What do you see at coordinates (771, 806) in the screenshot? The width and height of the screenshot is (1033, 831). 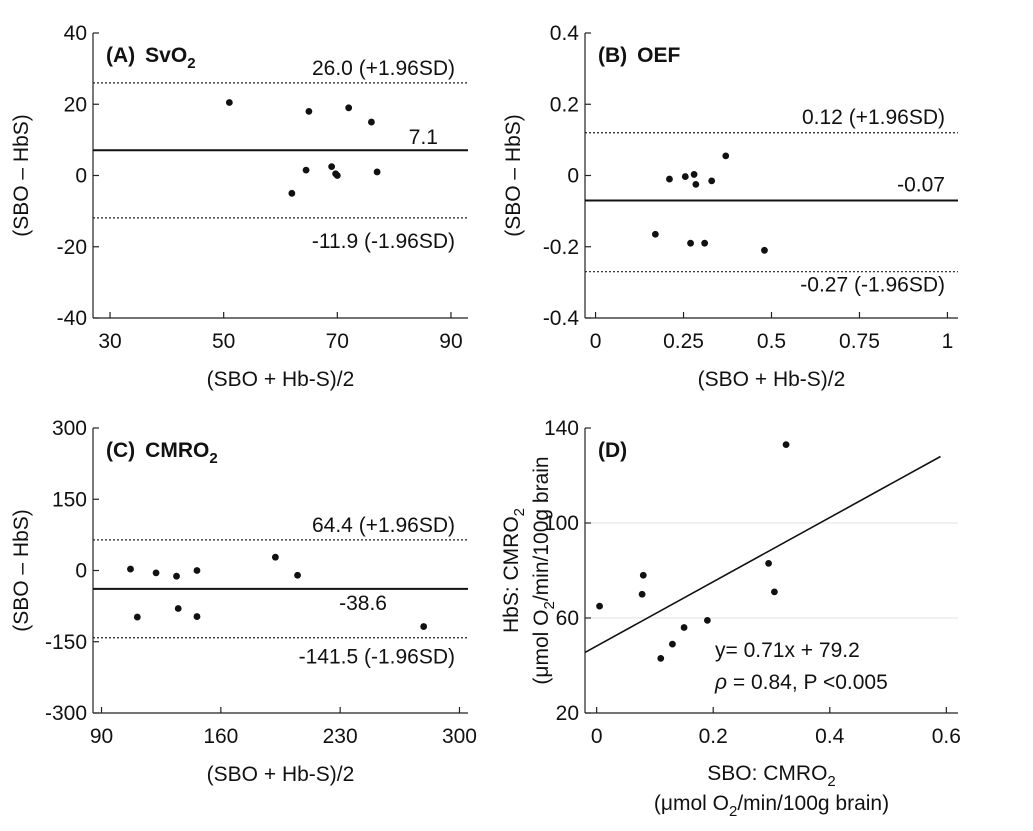 I see `x-axis-label-line2: (μmol O2/min/100g brain)` at bounding box center [771, 806].